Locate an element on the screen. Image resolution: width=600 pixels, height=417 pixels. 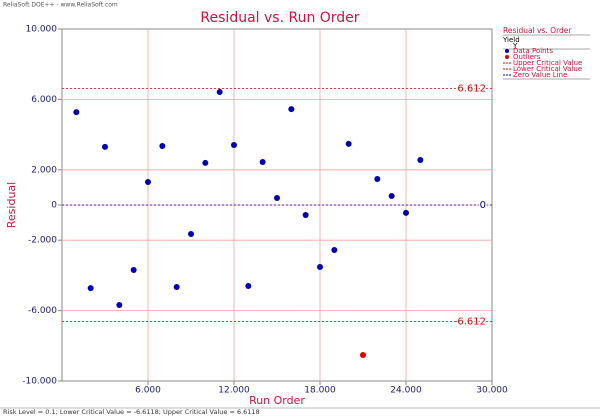
reference-label: 0 is located at coordinates (483, 205).